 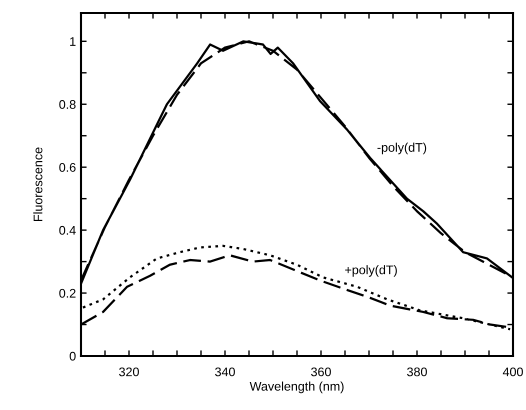 I want to click on x-tick-label: 340, so click(x=225, y=371).